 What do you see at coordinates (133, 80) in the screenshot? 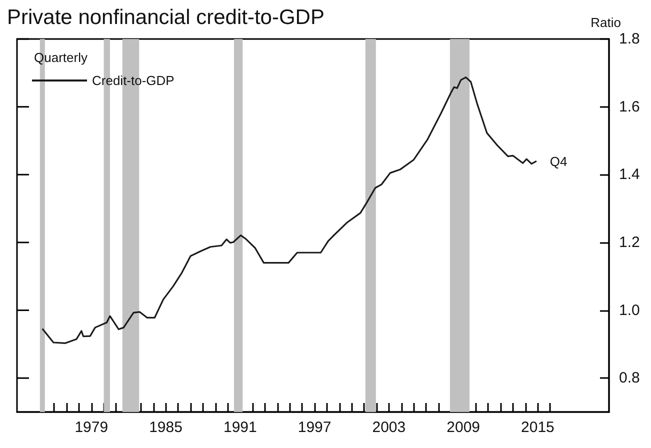
I see `legend-label: Credit-to-GDP` at bounding box center [133, 80].